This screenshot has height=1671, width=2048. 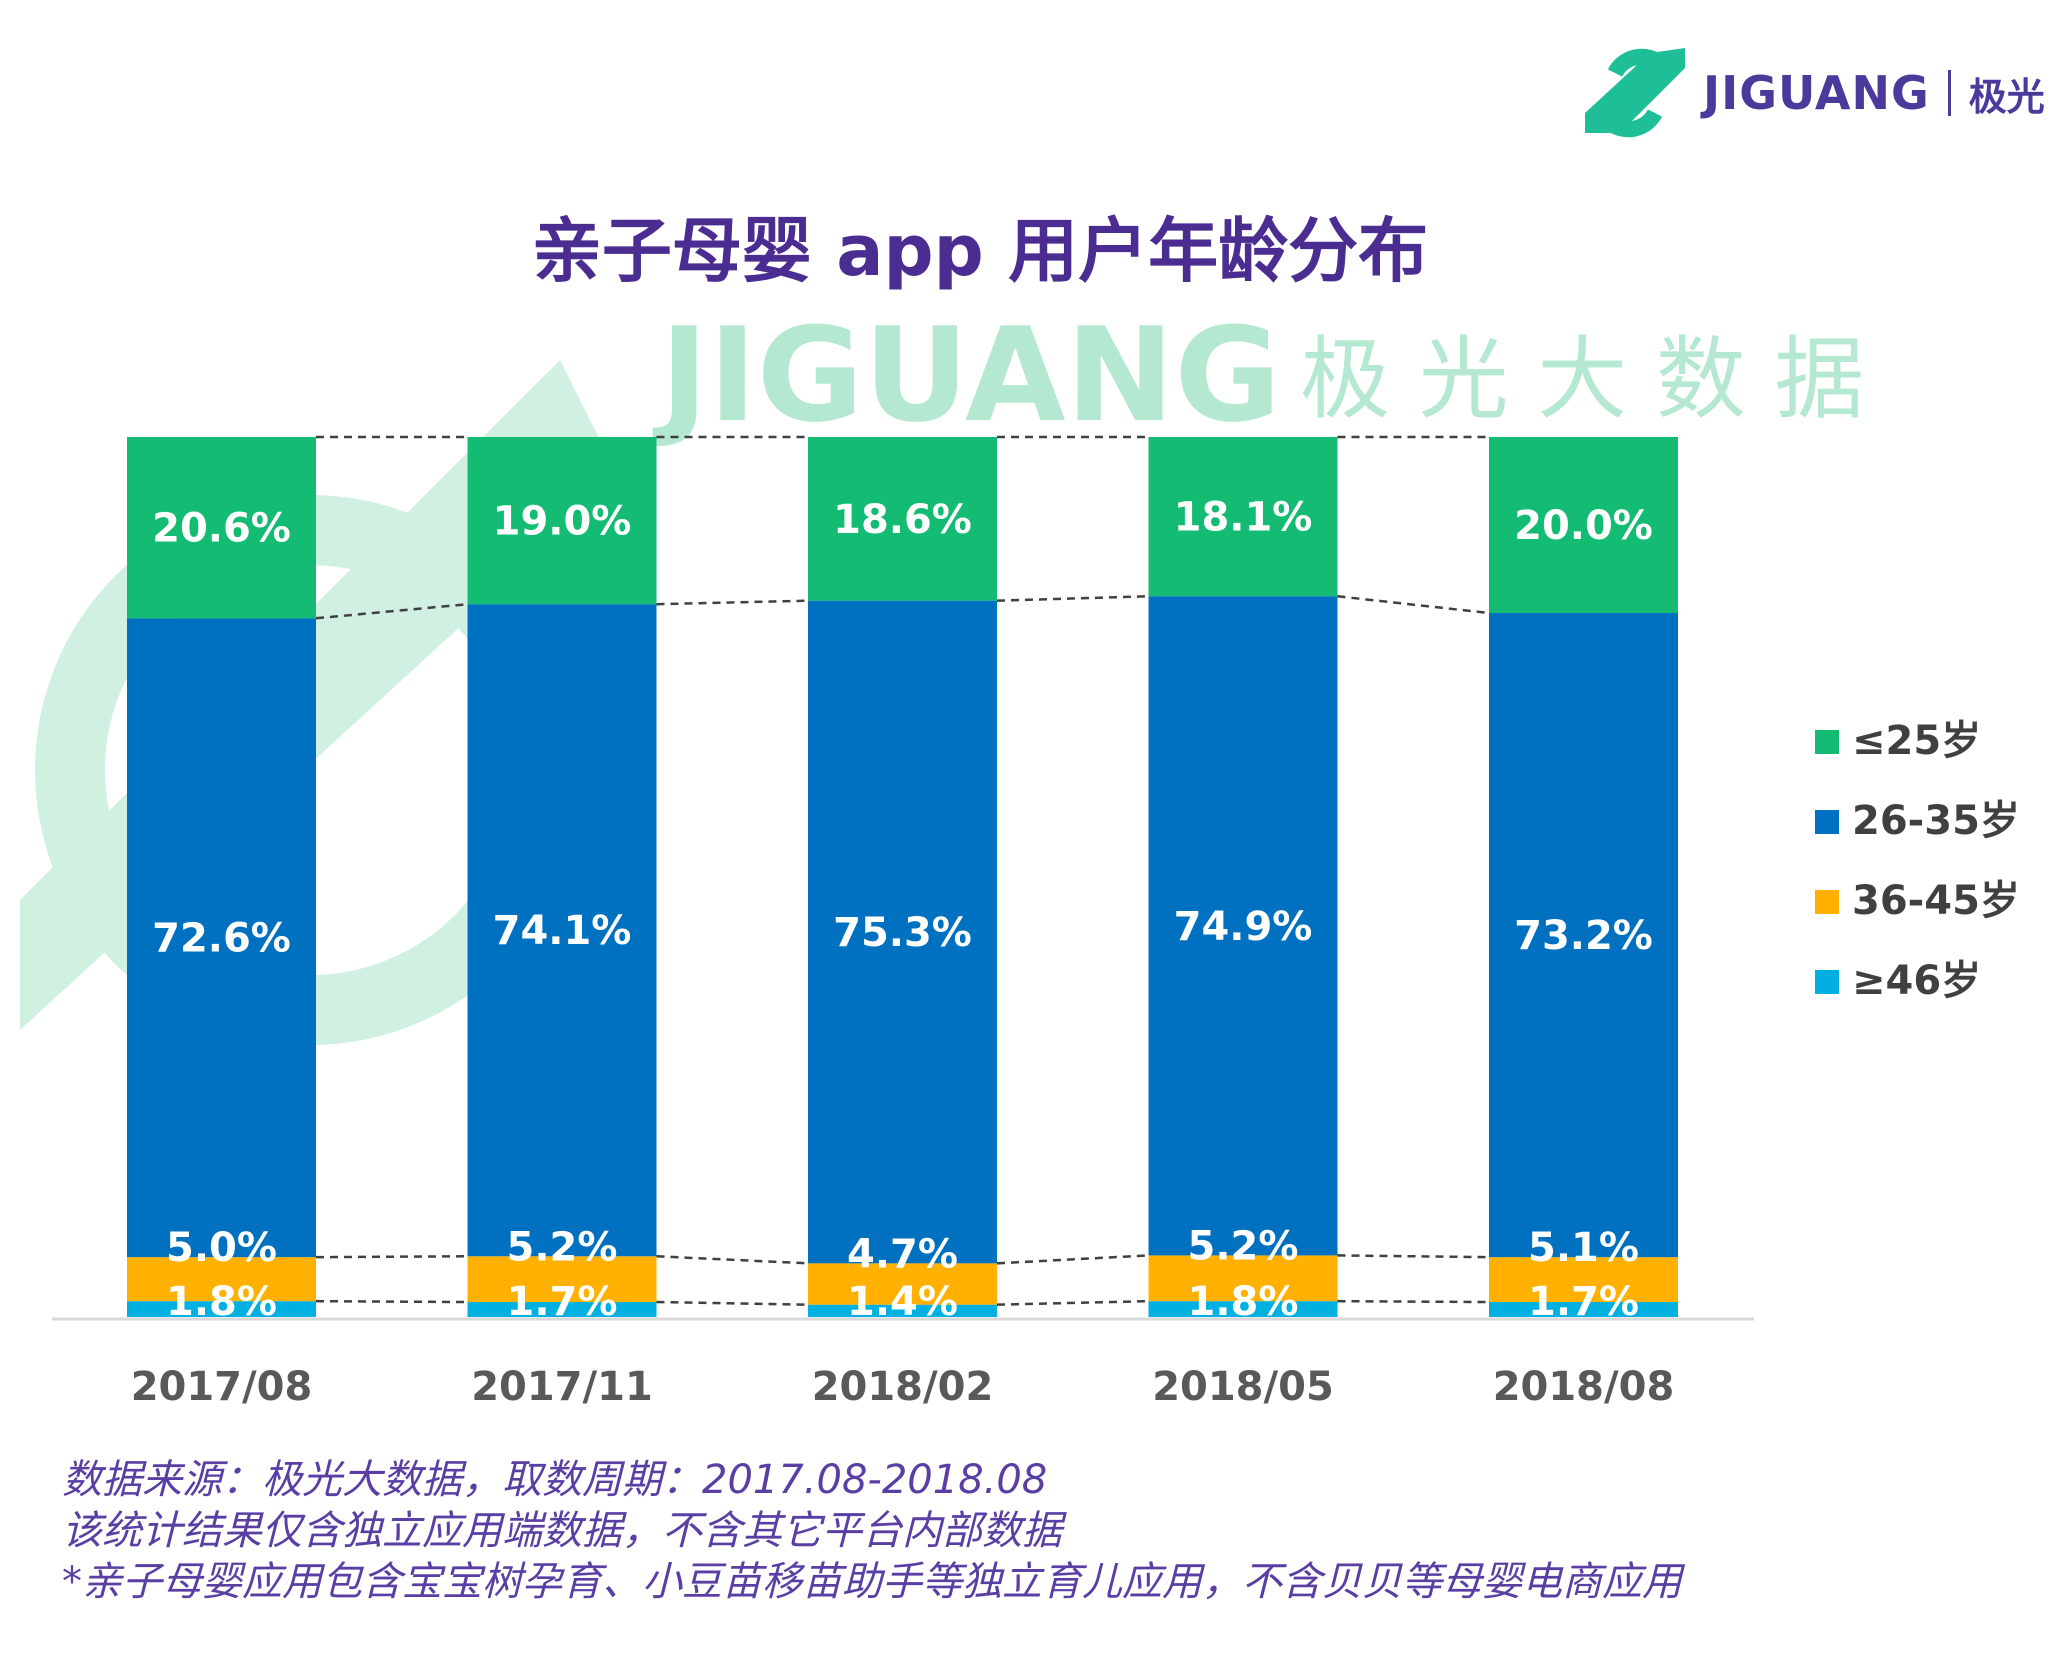 I want to click on x-tick-label: 2018/08, so click(x=1584, y=1387).